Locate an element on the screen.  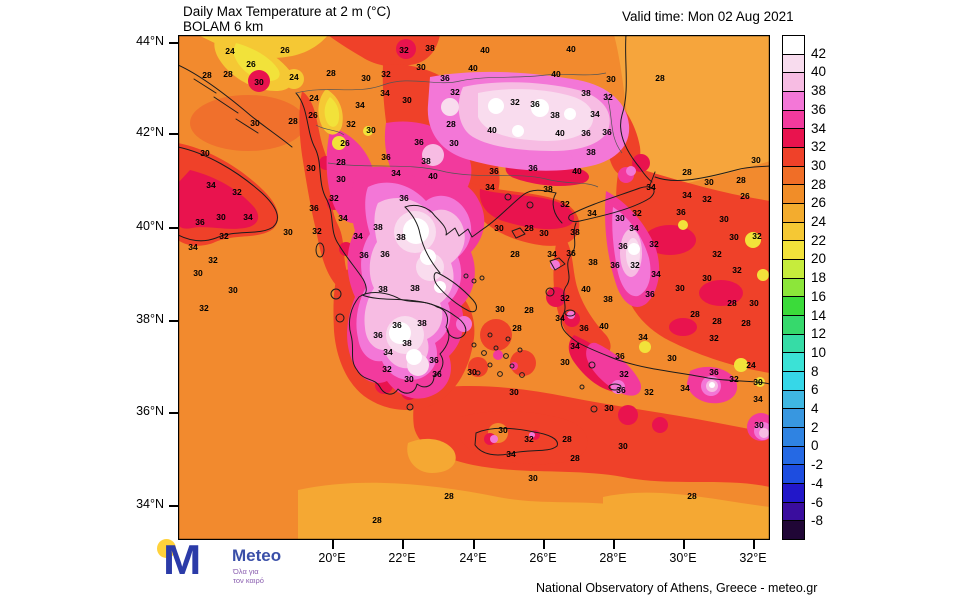
legend-value: 14 is located at coordinates (819, 315).